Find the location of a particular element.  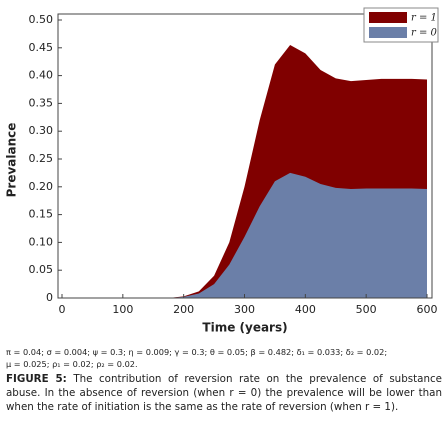

y-axis-label: Prevalance is located at coordinates (12, 160).